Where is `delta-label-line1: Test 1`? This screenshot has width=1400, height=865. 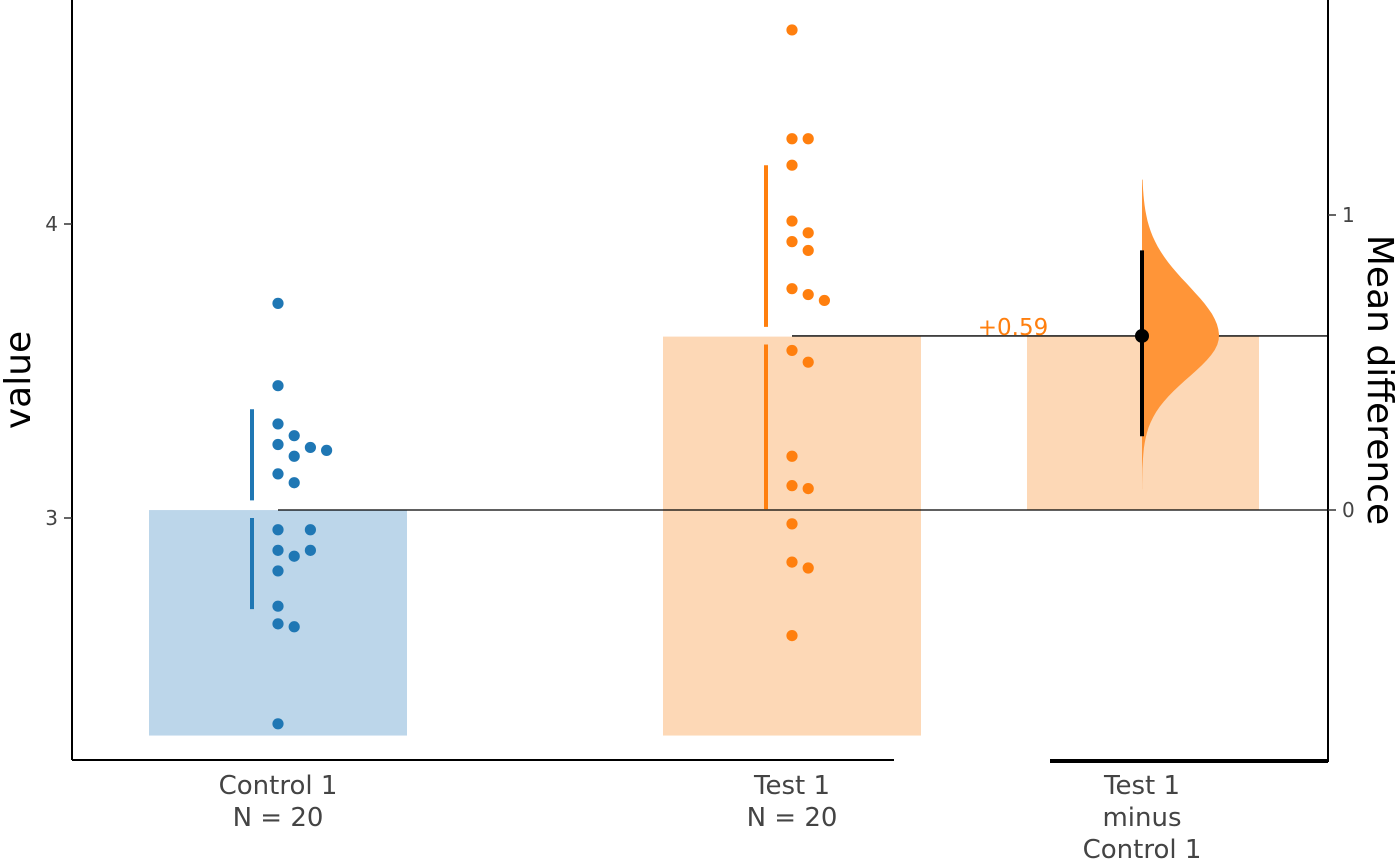
delta-label-line1: Test 1 is located at coordinates (1141, 786).